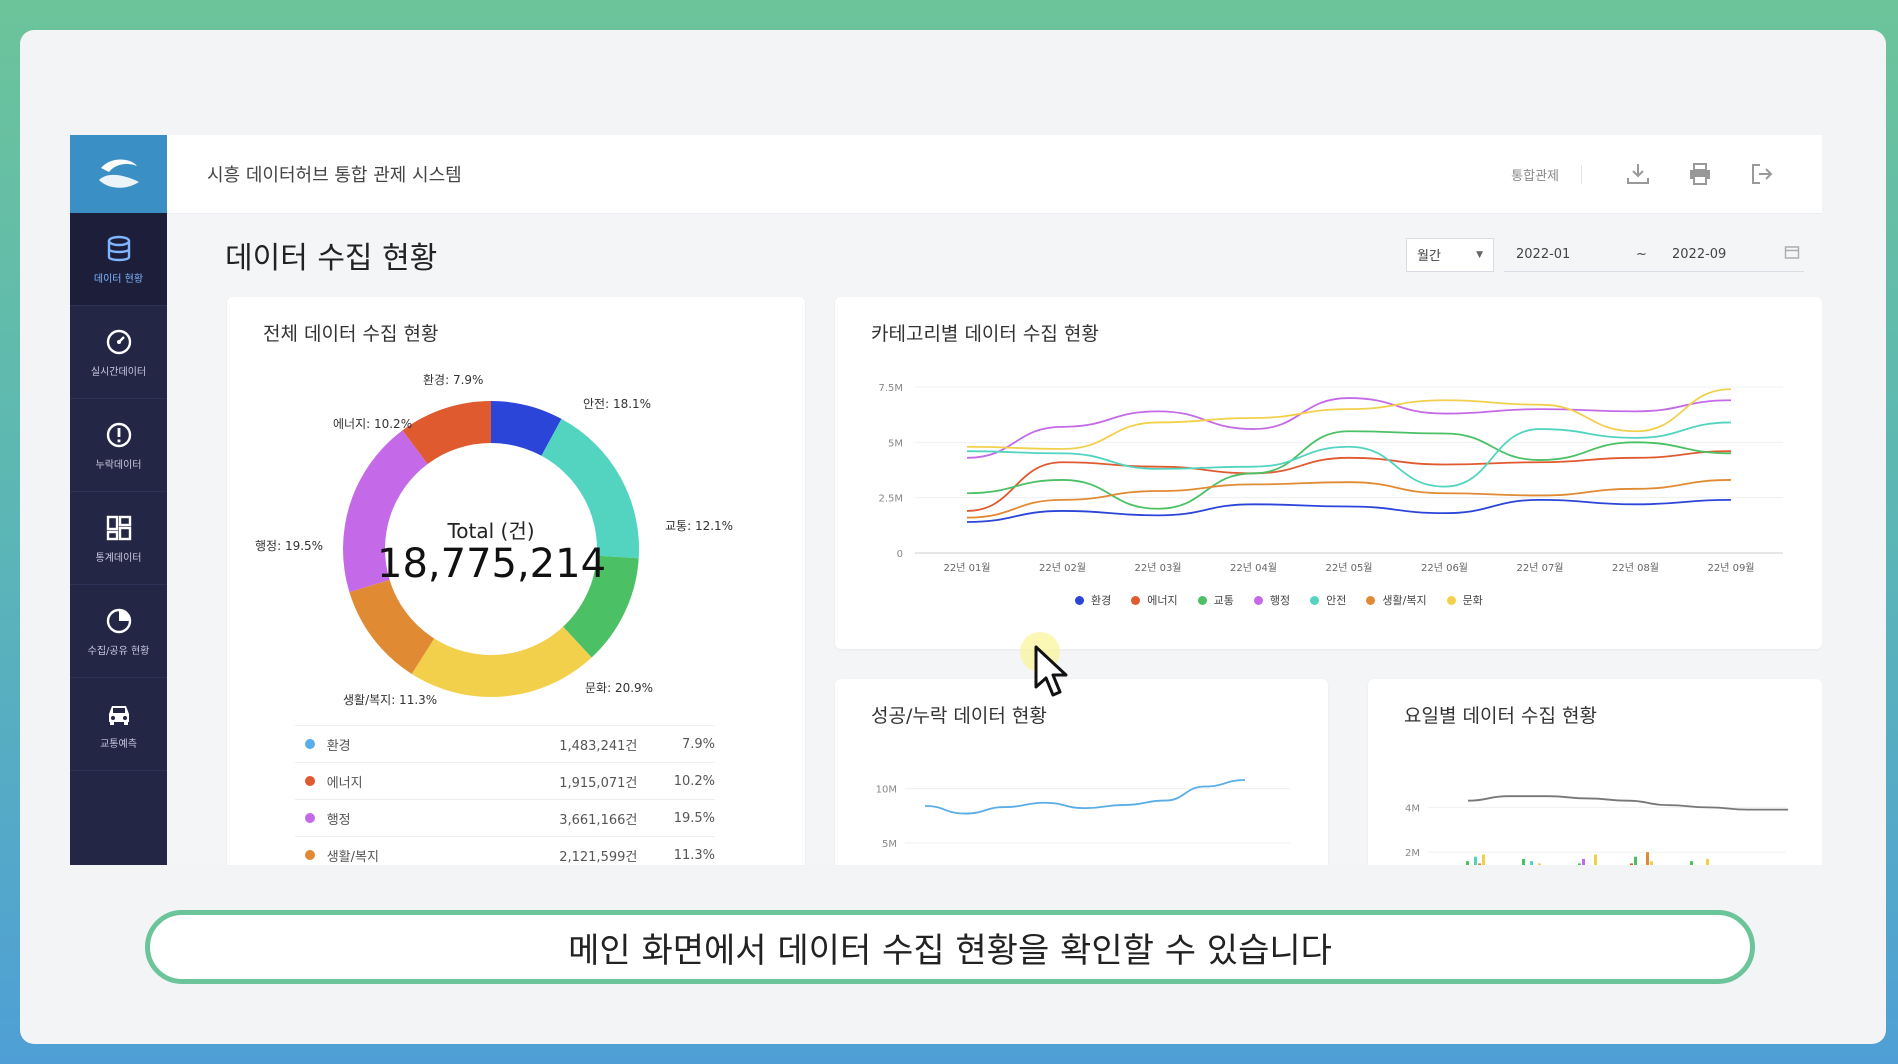  I want to click on car-icon, so click(119, 714).